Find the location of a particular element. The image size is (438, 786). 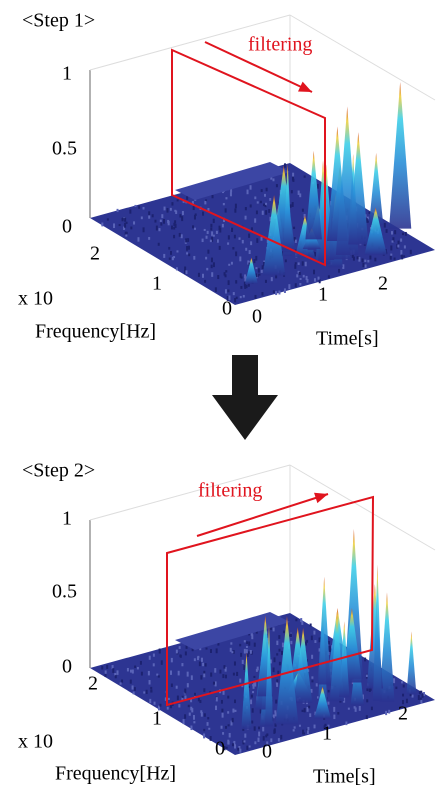

frequency-tick-label: 1 is located at coordinates (157, 284).